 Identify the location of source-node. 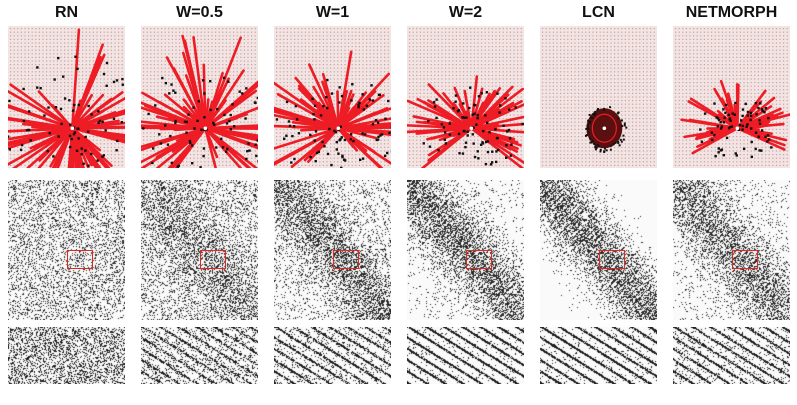
(72, 128).